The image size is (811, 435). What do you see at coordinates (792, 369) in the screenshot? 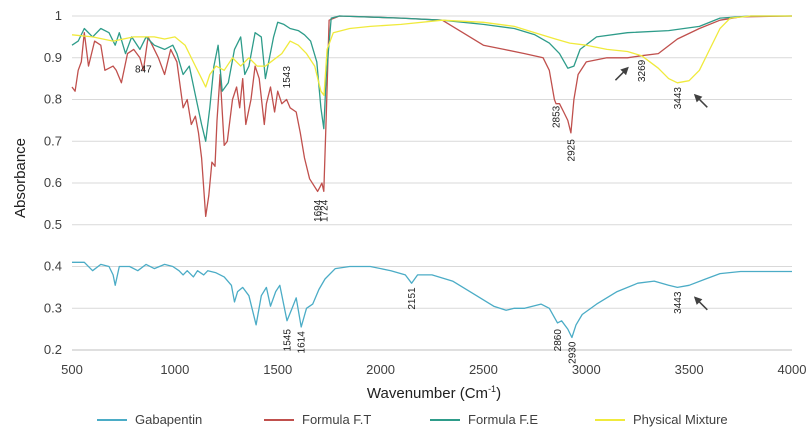
I see `x-tick-label: 4000` at bounding box center [792, 369].